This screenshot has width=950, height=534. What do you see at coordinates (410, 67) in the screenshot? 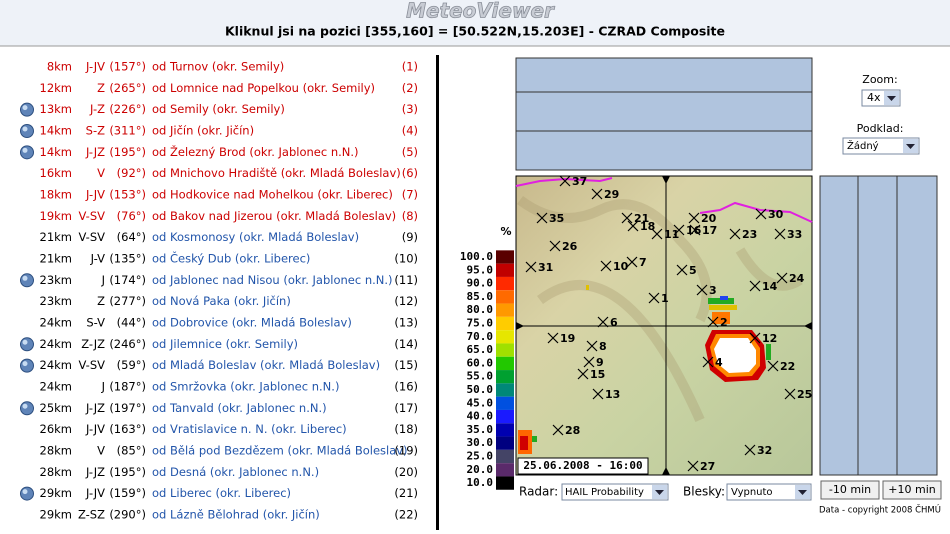
I see `row-number: (1)` at bounding box center [410, 67].